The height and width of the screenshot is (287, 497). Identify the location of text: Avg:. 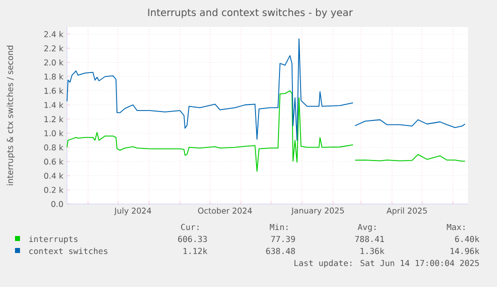
(367, 228).